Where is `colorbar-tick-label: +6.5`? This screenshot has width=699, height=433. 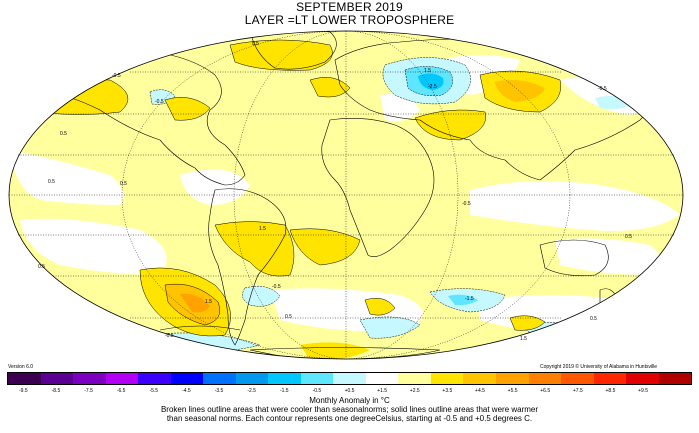 colorbar-tick-label: +6.5 is located at coordinates (545, 391).